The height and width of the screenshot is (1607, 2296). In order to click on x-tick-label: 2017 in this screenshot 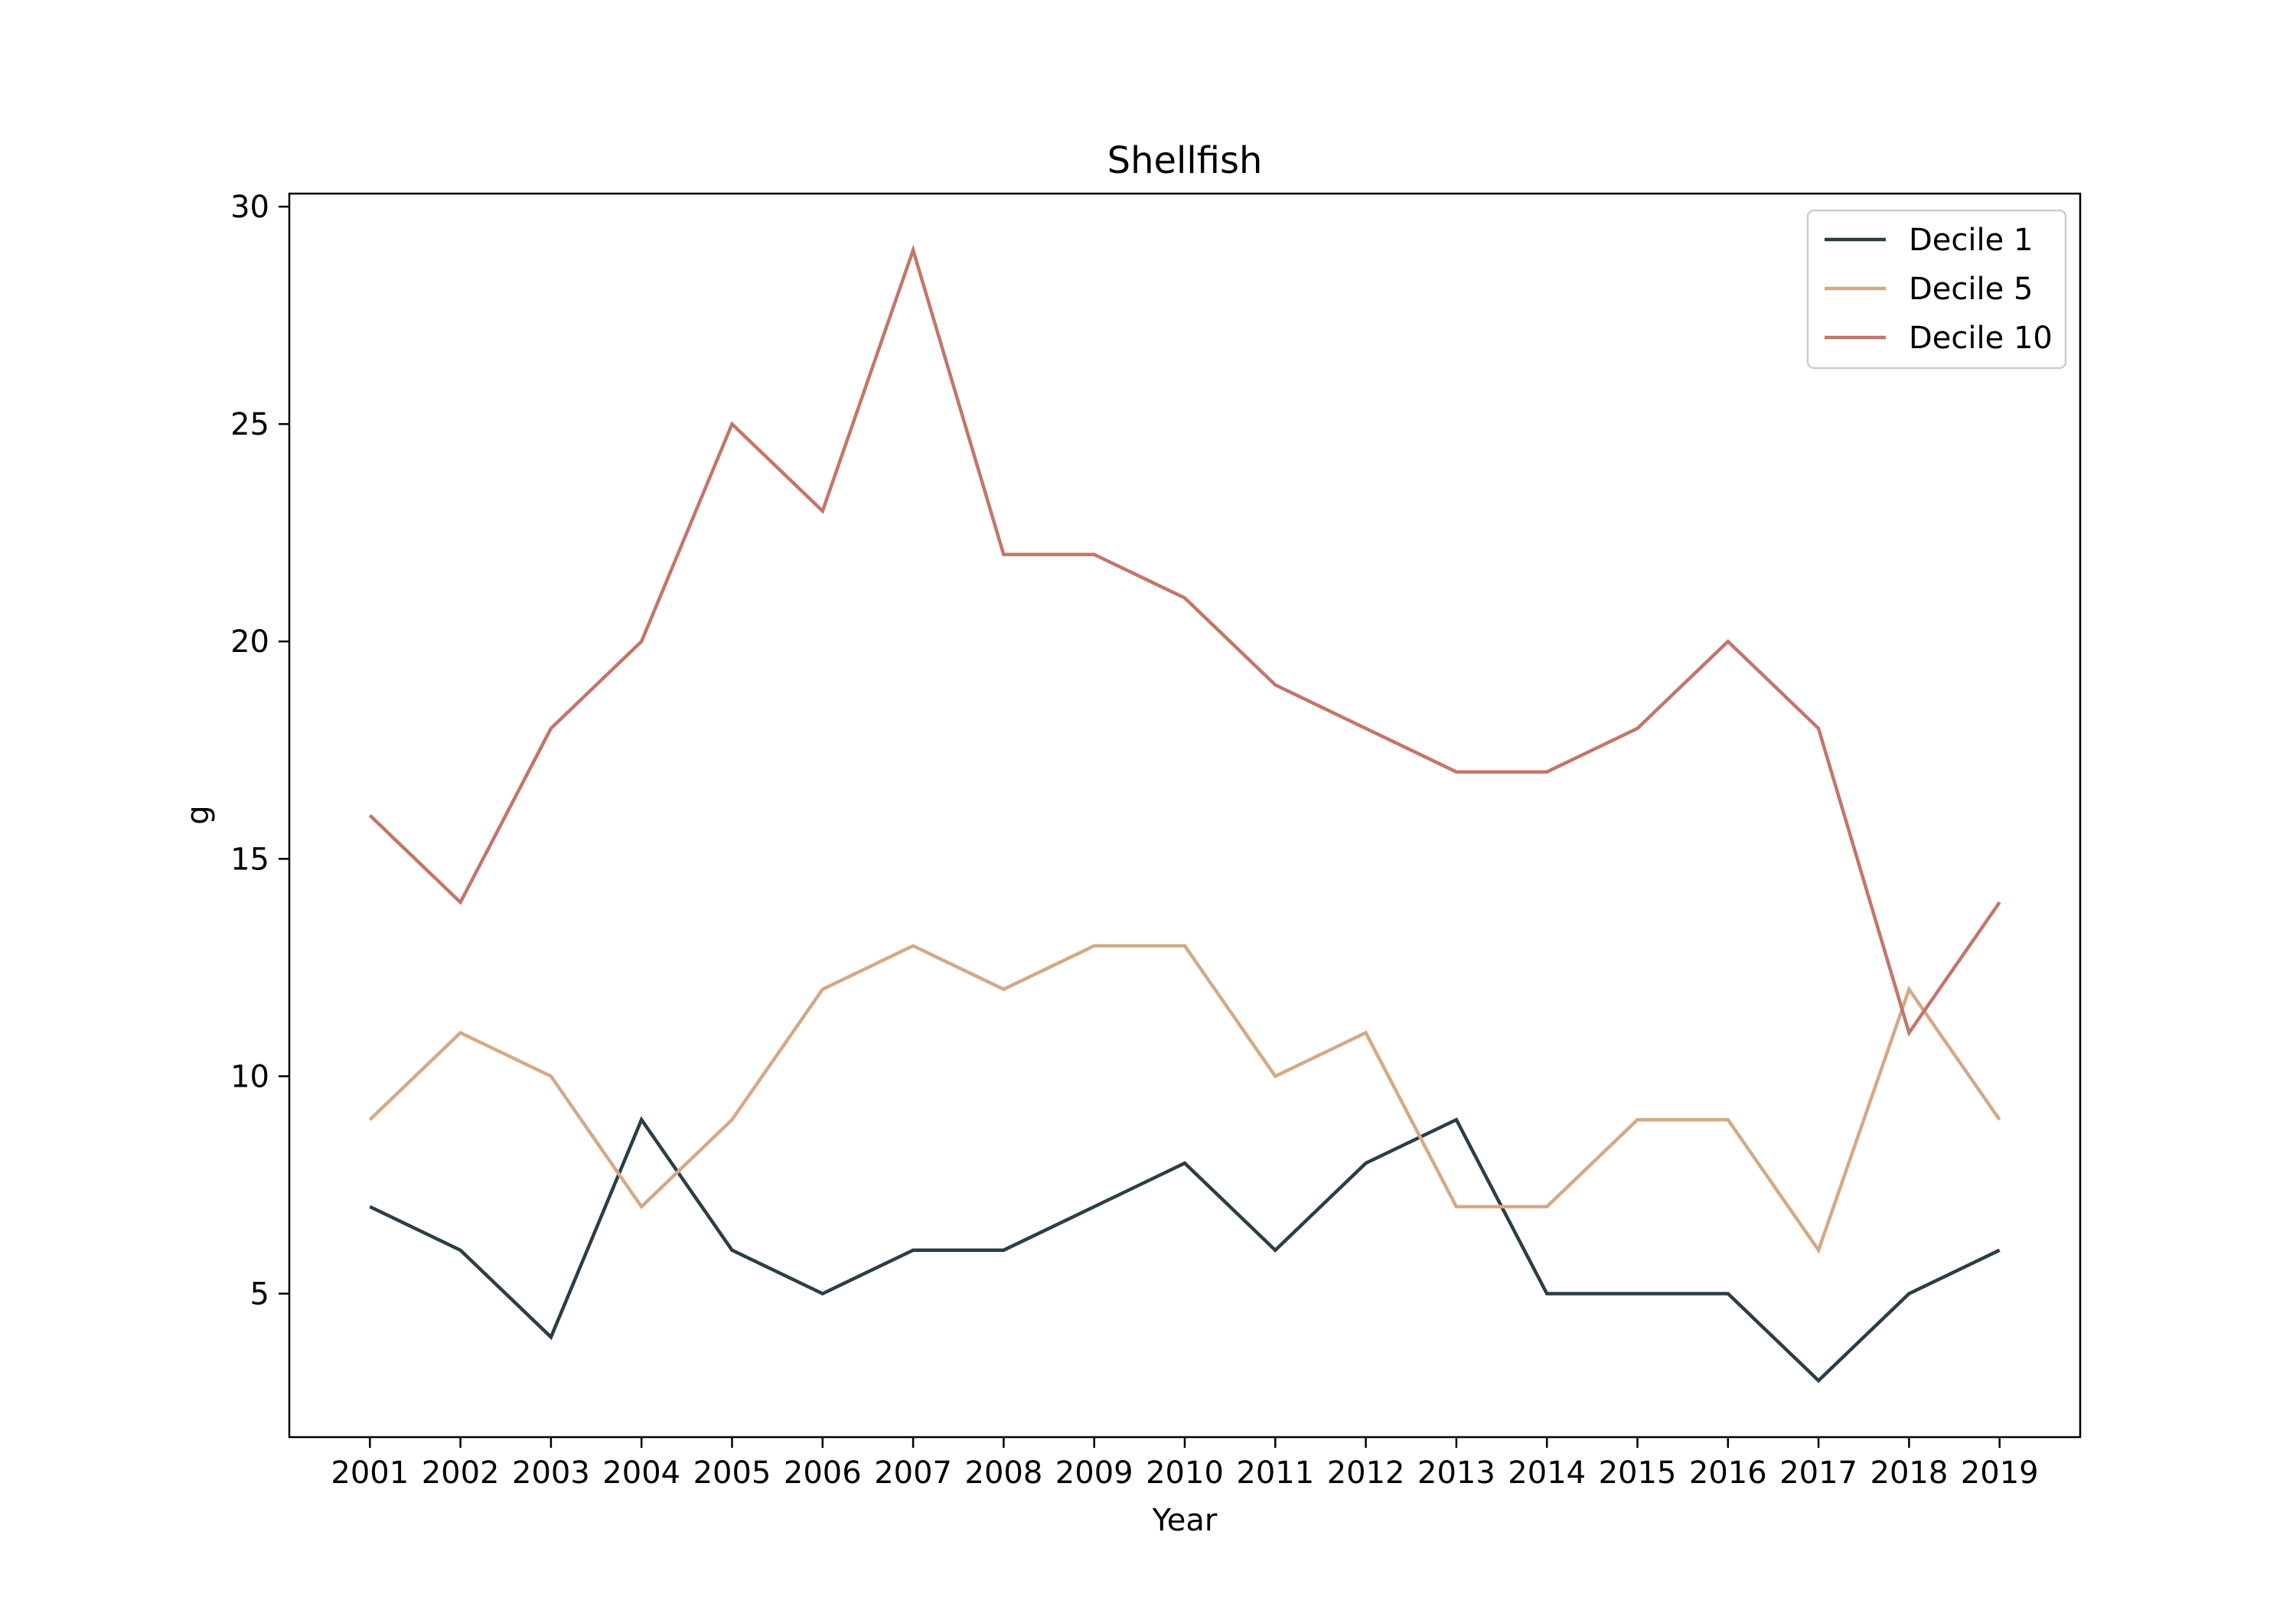, I will do `click(1818, 1473)`.